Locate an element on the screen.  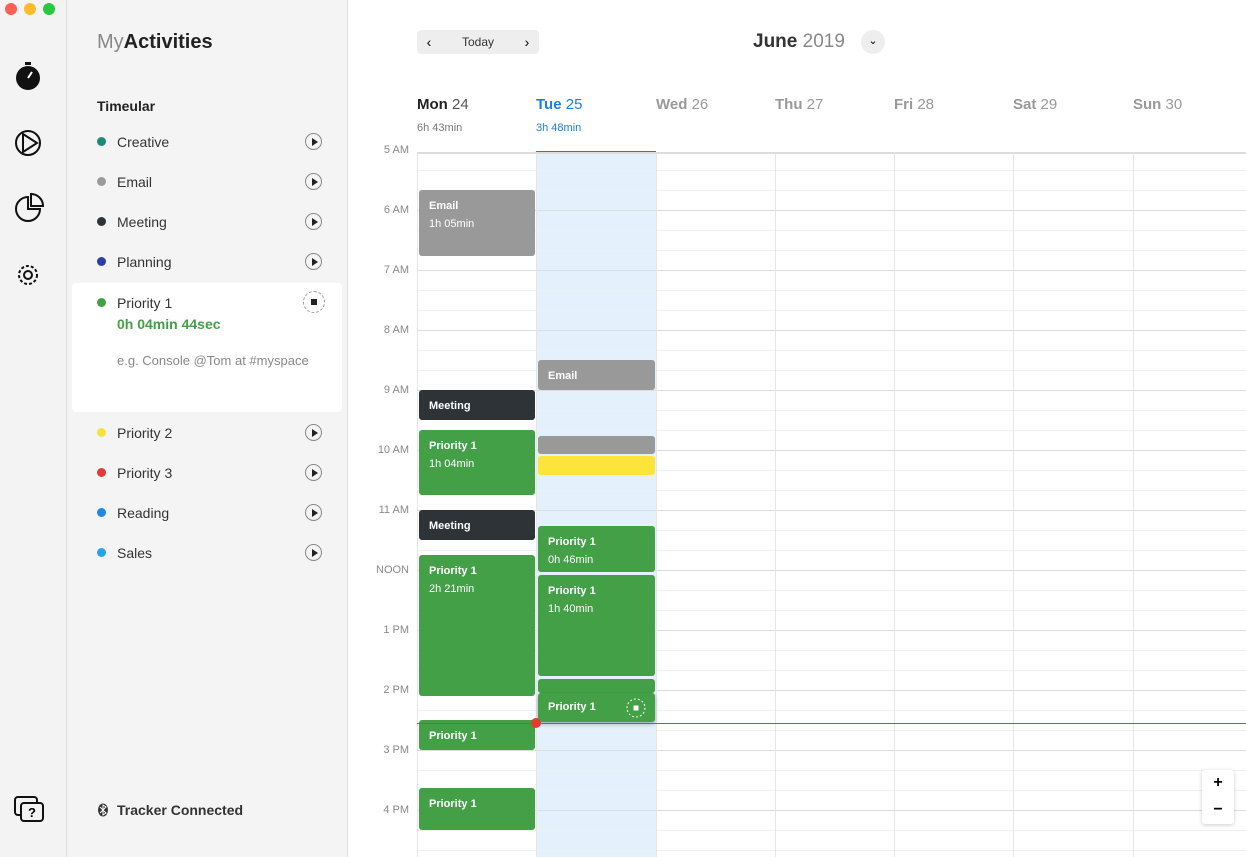
event: Email 1h 05min is located at coordinates (477, 223).